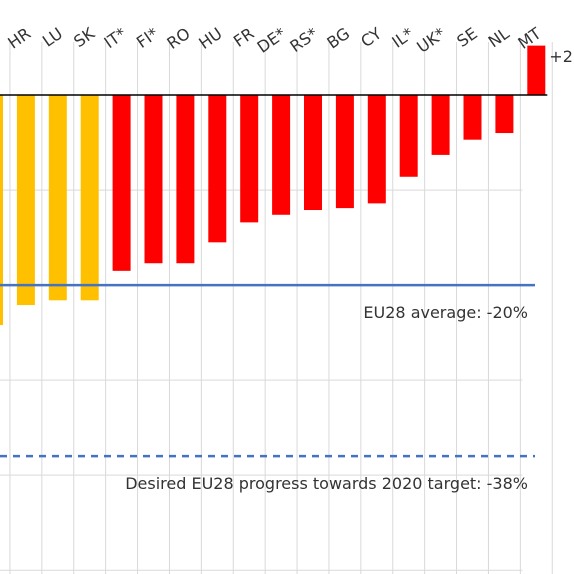 The height and width of the screenshot is (574, 574). Describe the element at coordinates (303, 40) in the screenshot. I see `x-tick-label: RS*` at that location.